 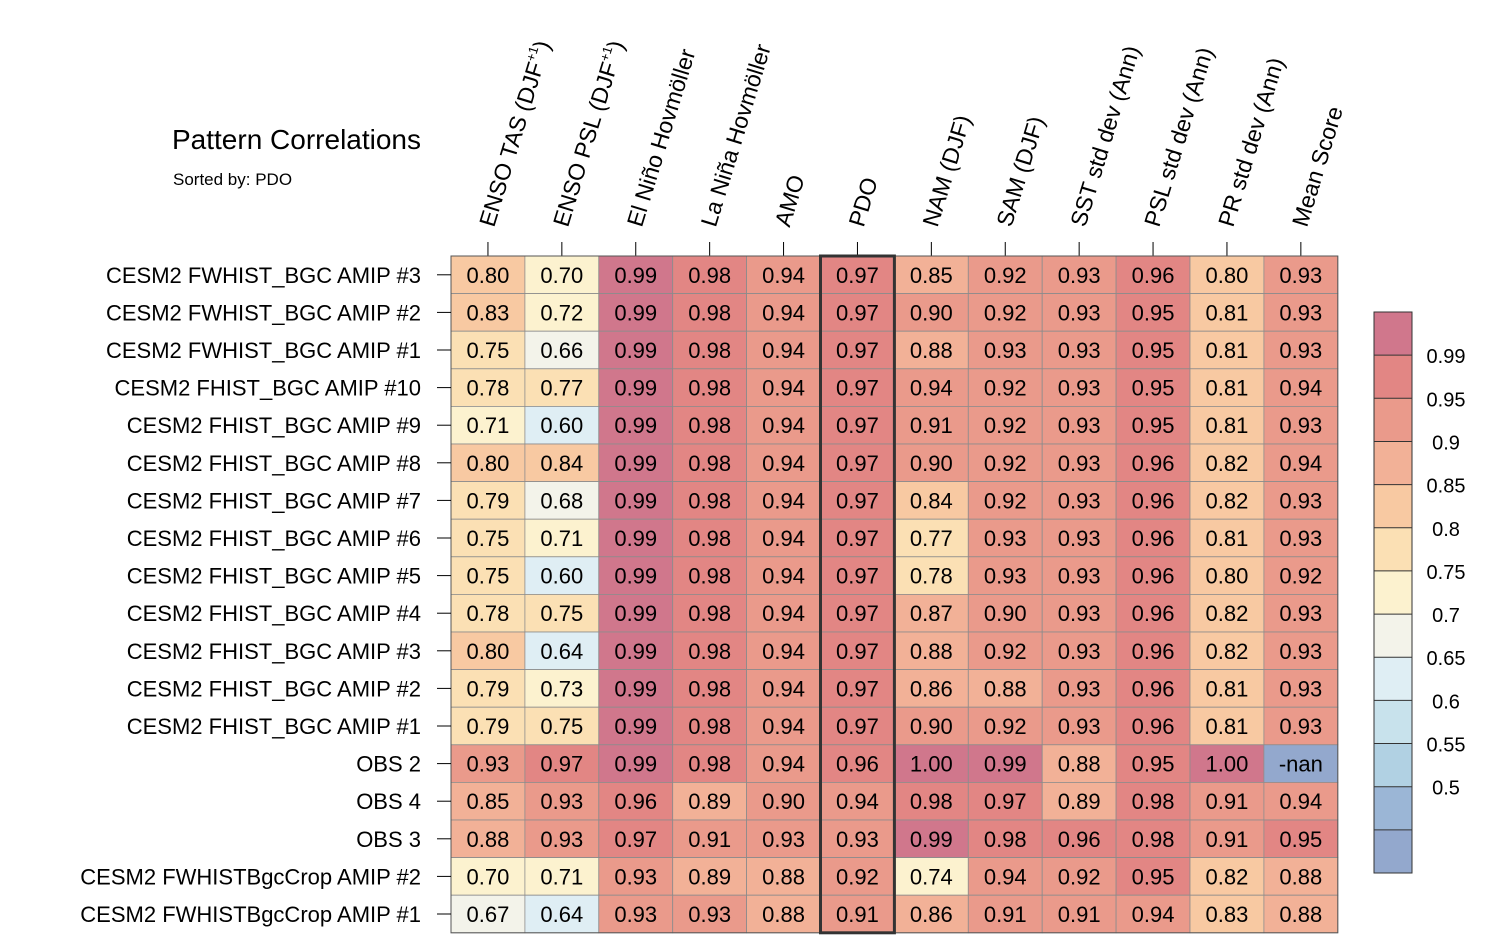 I want to click on row-label: CESM2 FHIST_BGC AMIP #9, so click(x=274, y=425).